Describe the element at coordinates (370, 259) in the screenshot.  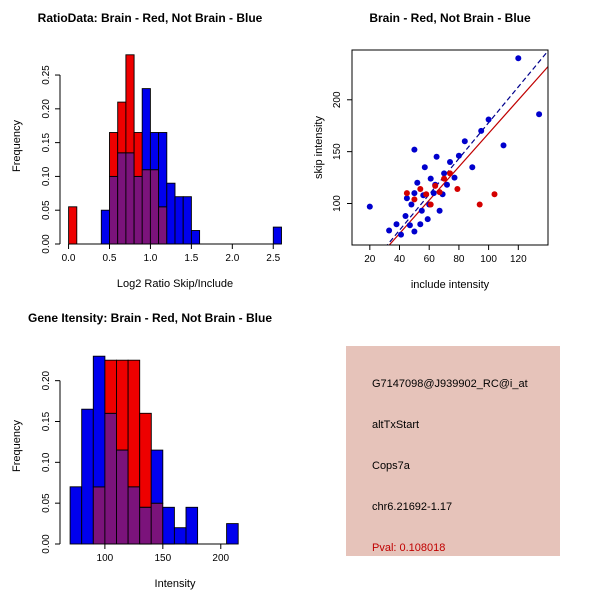
I see `x-tick-label: 20` at that location.